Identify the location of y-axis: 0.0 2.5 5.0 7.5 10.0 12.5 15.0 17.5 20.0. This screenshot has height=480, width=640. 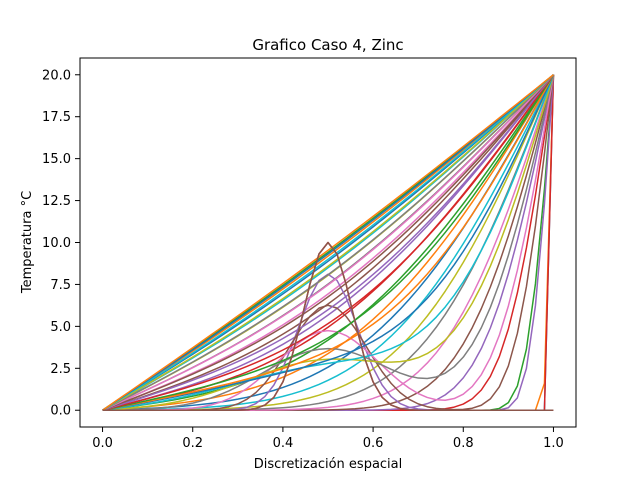
(61, 243).